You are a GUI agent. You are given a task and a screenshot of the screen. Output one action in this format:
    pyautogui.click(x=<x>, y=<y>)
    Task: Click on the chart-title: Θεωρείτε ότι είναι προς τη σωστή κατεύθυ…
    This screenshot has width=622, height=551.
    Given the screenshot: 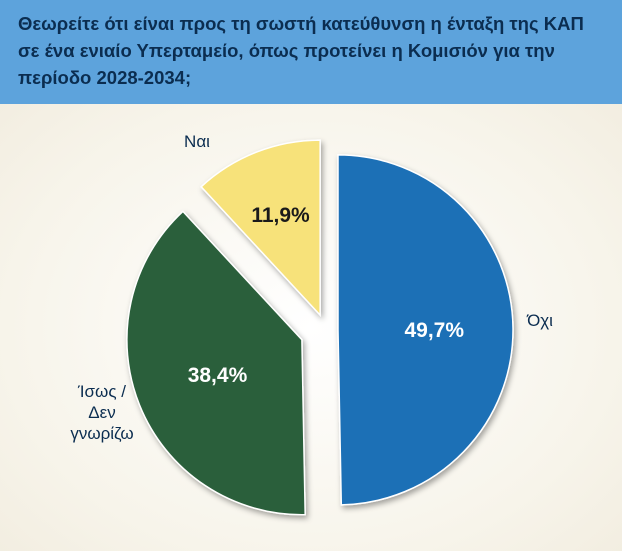 What is the action you would take?
    pyautogui.click(x=301, y=50)
    